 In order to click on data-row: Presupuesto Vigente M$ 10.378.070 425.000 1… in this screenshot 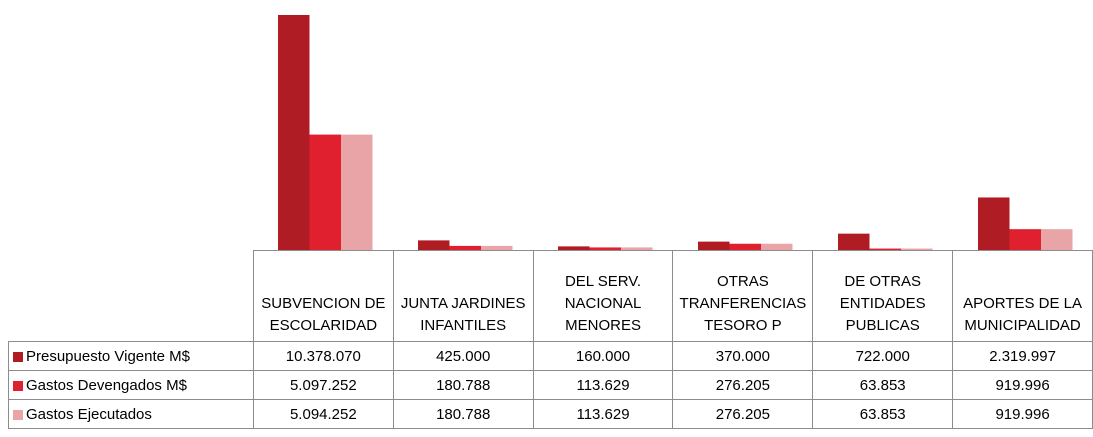, I will do `click(550, 356)`.